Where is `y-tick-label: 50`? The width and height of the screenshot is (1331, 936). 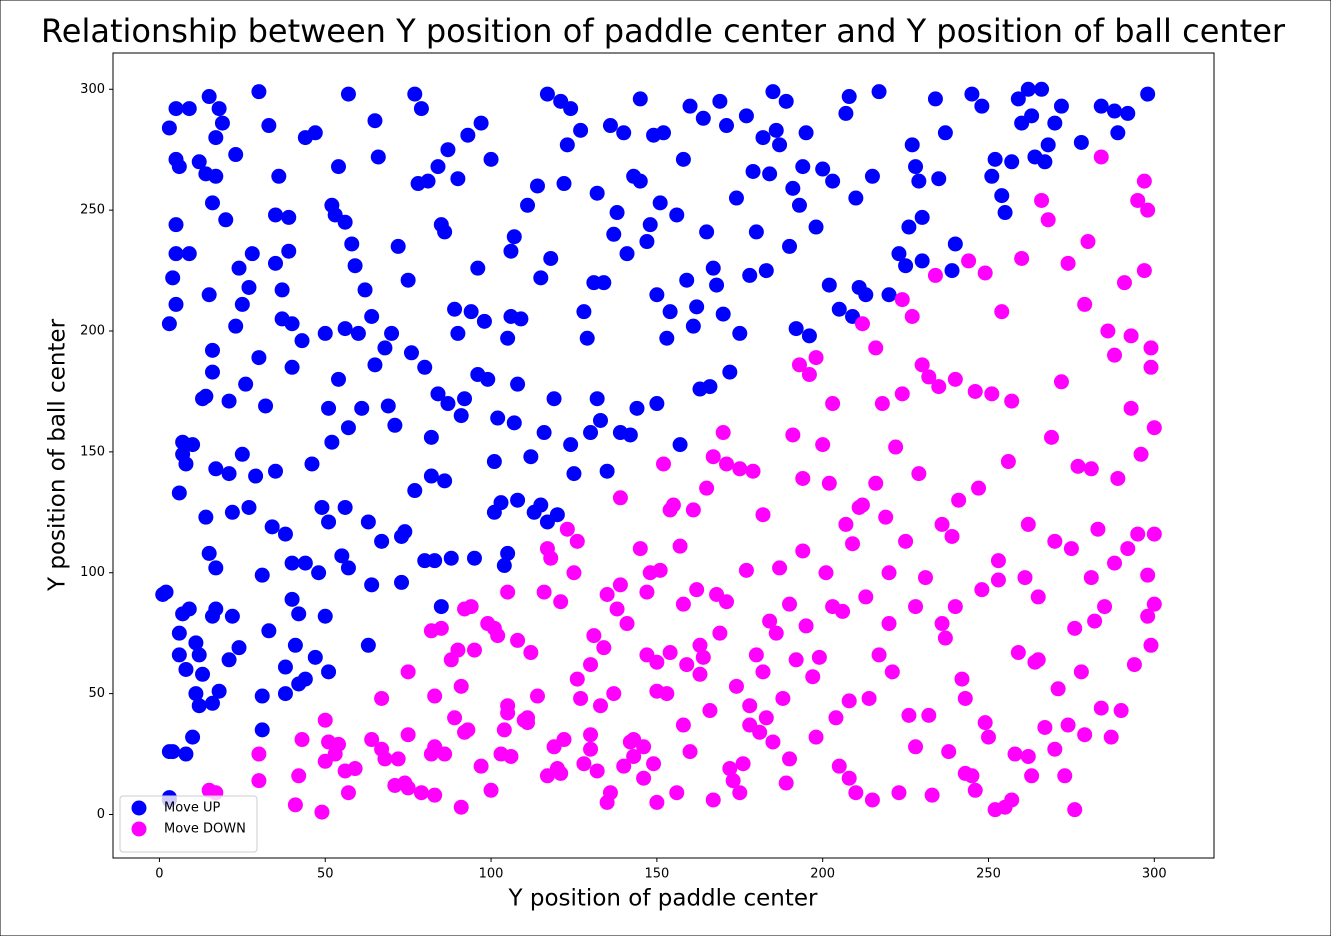
y-tick-label: 50 is located at coordinates (96, 693).